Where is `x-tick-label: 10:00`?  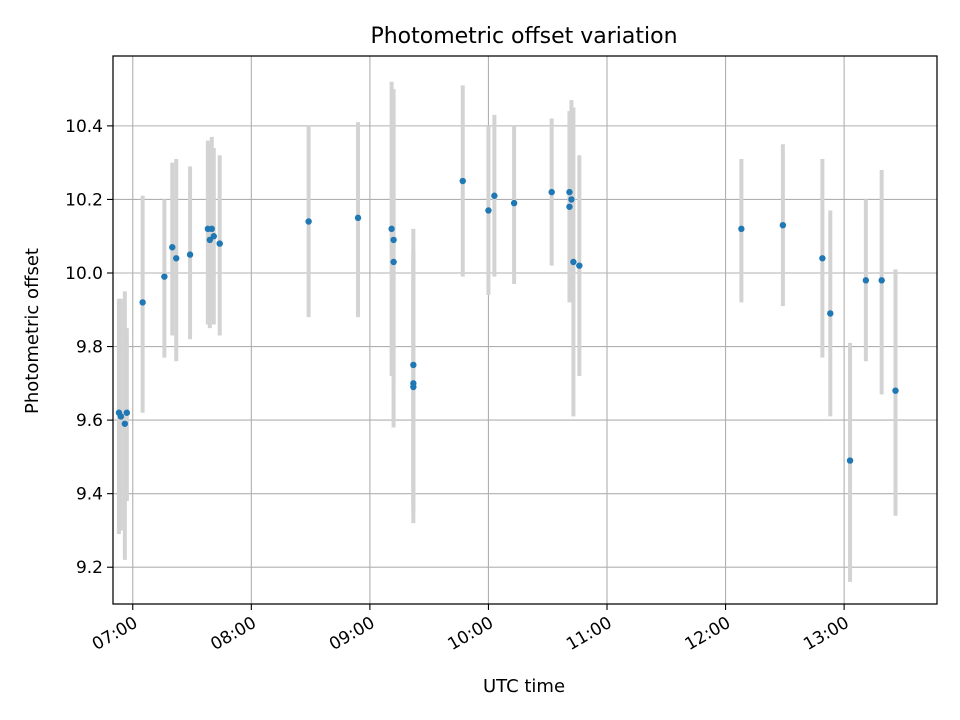 x-tick-label: 10:00 is located at coordinates (471, 634).